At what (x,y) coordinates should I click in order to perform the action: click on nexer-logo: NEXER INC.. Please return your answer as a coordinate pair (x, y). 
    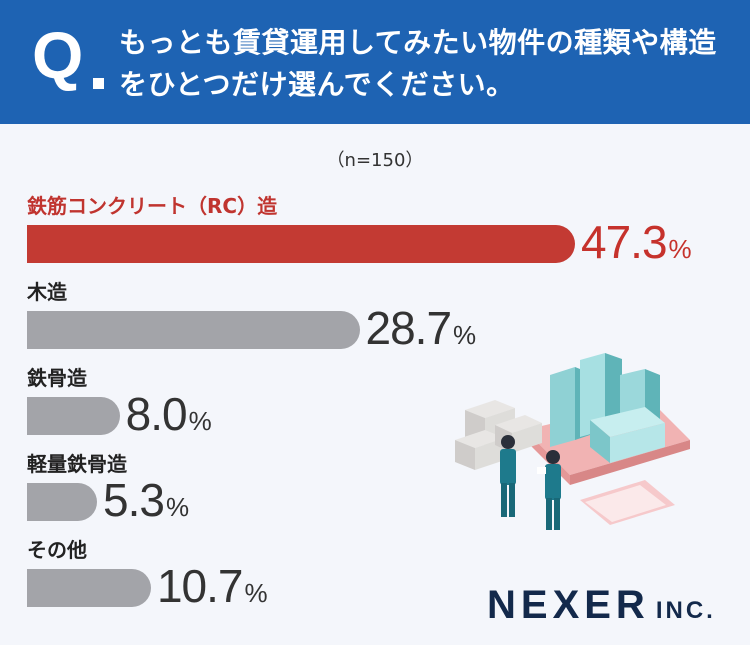
    Looking at the image, I should click on (601, 605).